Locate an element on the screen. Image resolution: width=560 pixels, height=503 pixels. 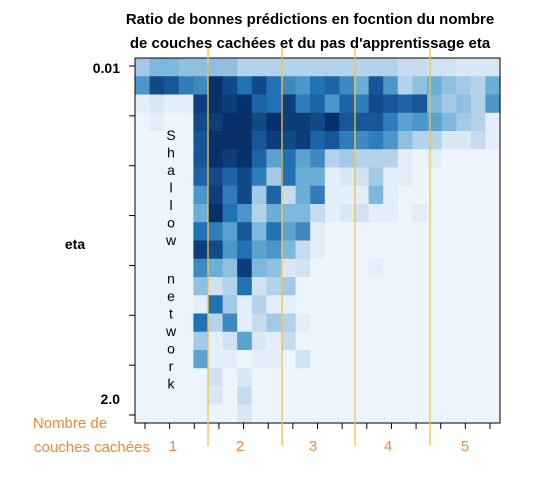
x-axis-label-line-2: couches cachées is located at coordinates (92, 447).